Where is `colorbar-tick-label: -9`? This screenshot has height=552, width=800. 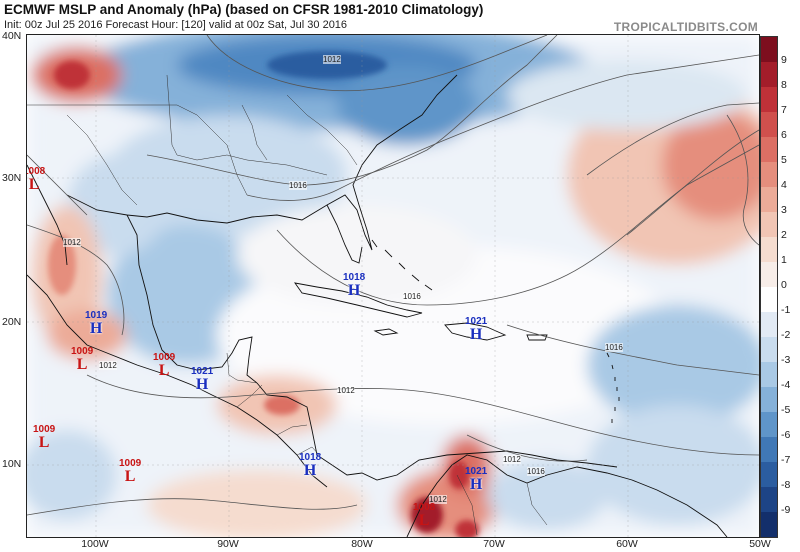
colorbar-tick-label: -9 is located at coordinates (786, 510).